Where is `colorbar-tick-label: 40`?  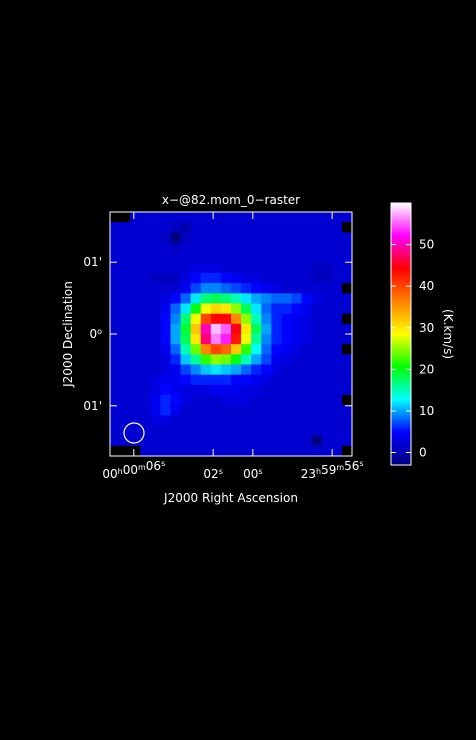 colorbar-tick-label: 40 is located at coordinates (426, 286).